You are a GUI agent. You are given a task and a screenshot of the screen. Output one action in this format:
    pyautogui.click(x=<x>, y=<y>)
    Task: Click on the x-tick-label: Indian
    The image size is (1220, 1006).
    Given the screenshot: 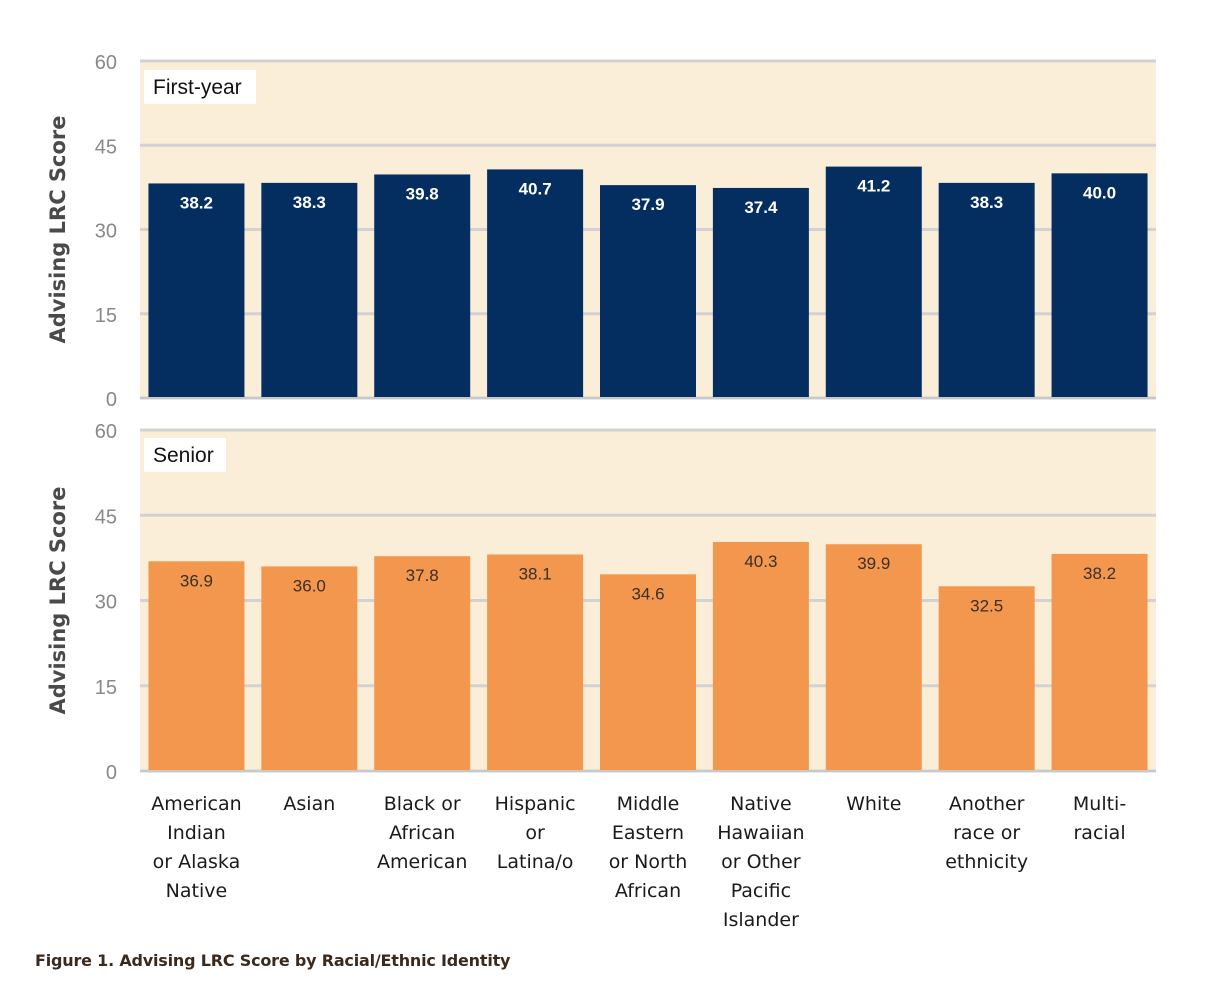 What is the action you would take?
    pyautogui.click(x=196, y=833)
    